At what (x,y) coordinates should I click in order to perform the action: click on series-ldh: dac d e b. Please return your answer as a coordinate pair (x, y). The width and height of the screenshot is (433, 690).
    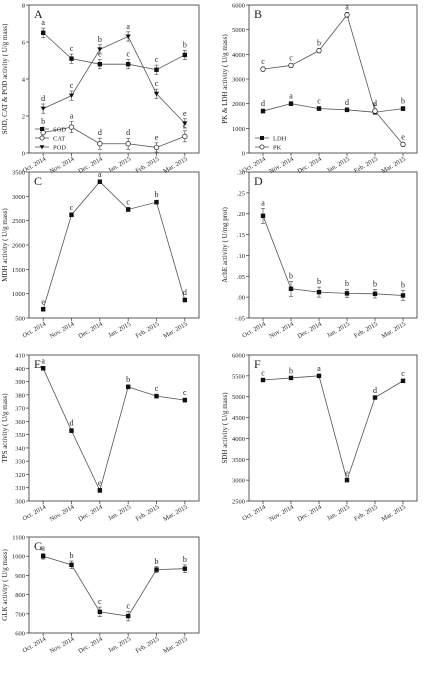
    Looking at the image, I should click on (333, 103).